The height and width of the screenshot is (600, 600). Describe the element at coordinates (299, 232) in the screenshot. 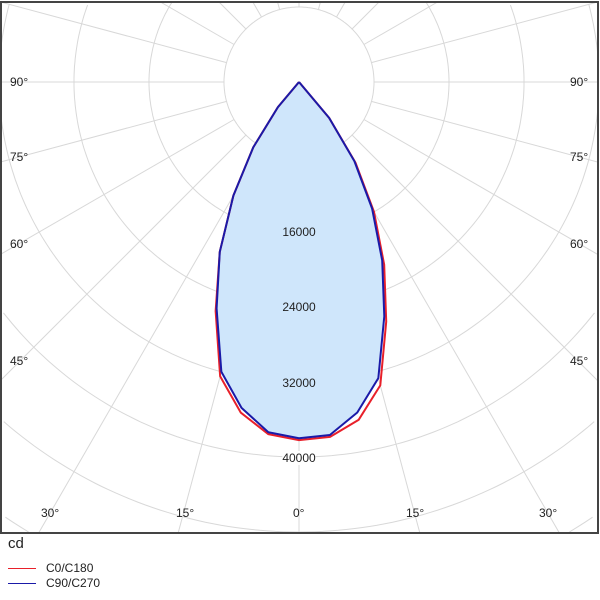

I see `radial-tick-label: 16000` at that location.